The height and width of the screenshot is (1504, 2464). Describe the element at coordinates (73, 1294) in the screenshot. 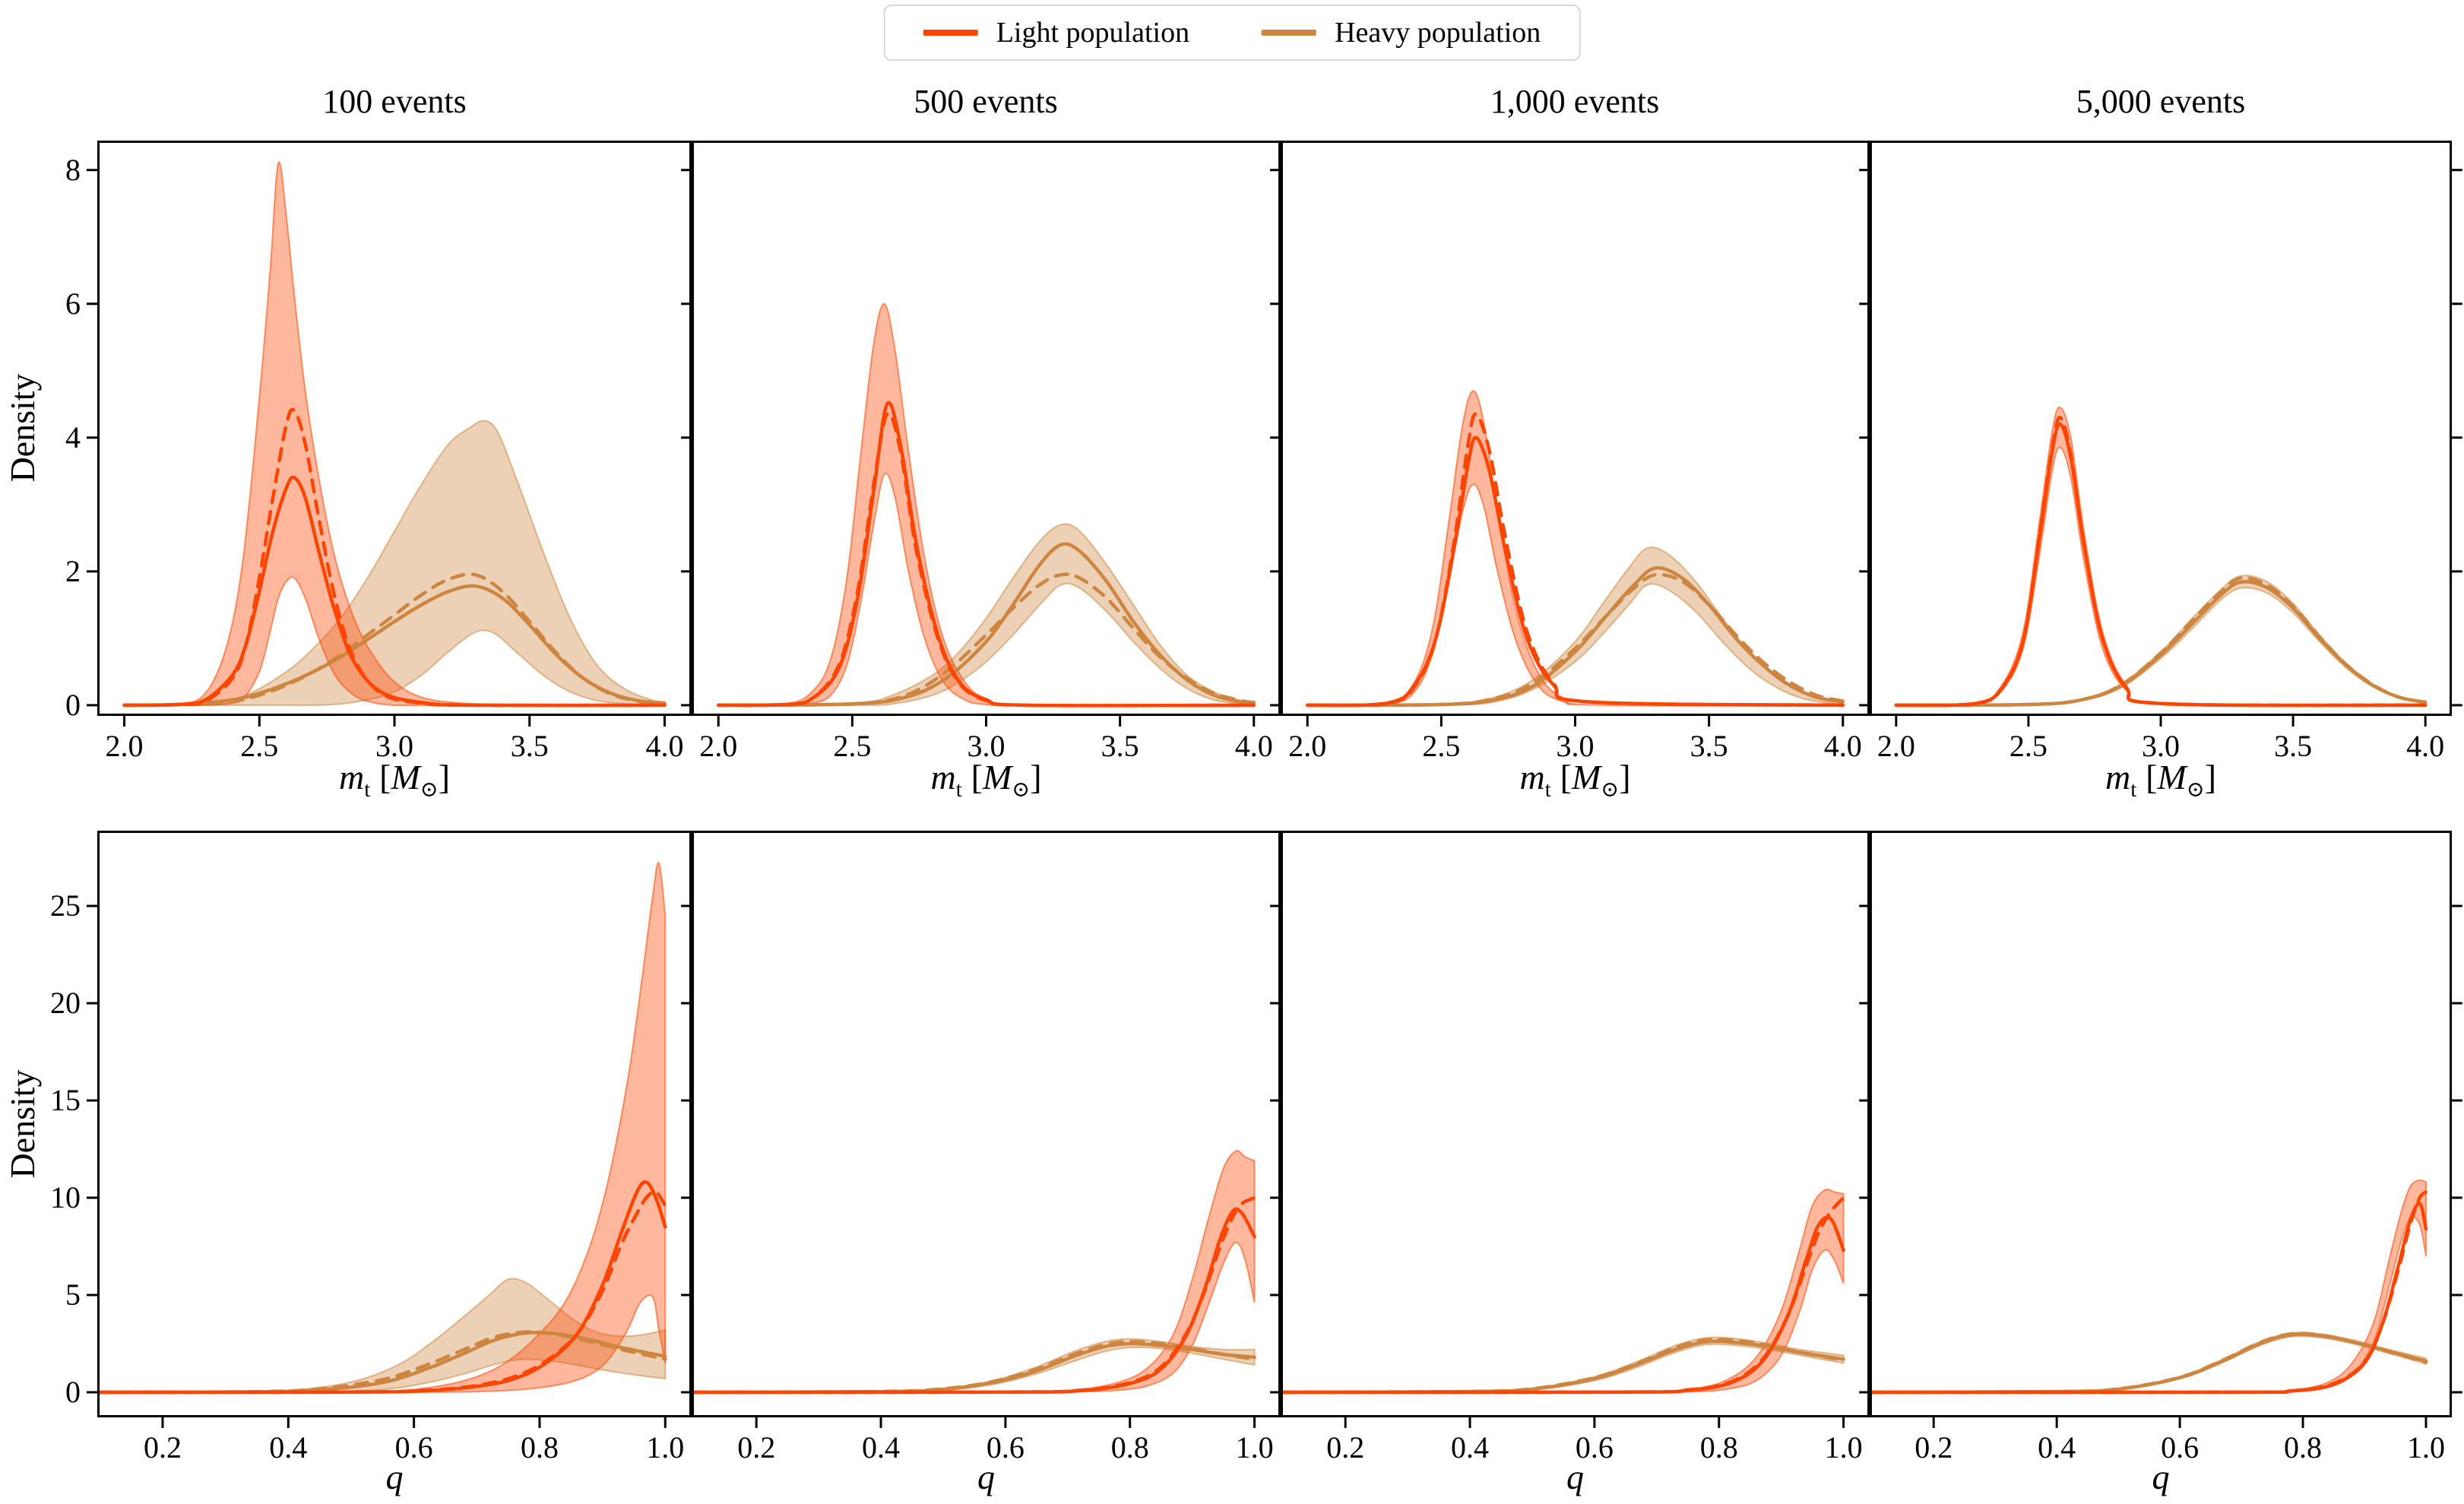

I see `y-tick-label: 5` at that location.